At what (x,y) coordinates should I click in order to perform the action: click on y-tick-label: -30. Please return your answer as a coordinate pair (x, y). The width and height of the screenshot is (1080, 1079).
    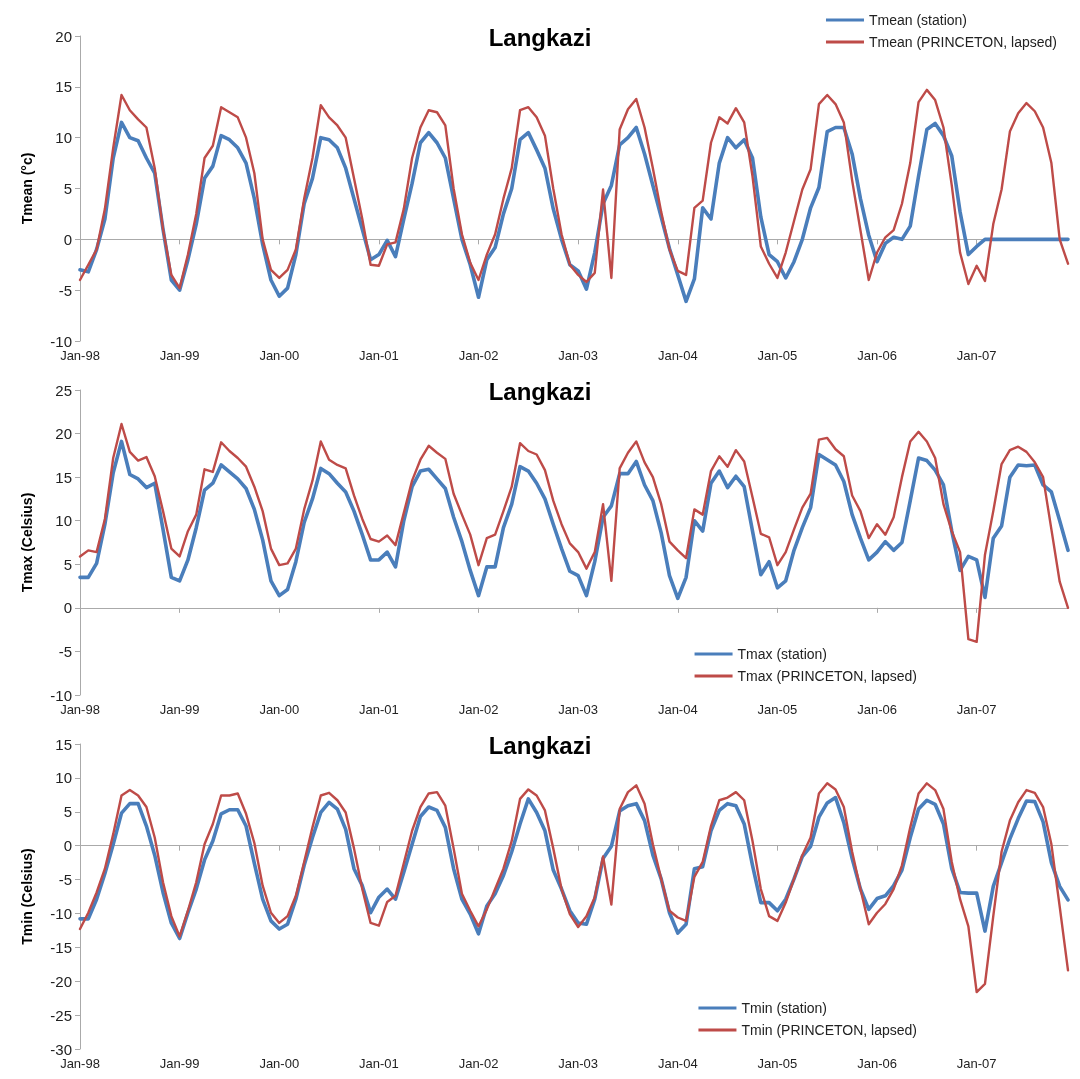
    Looking at the image, I should click on (61, 1049).